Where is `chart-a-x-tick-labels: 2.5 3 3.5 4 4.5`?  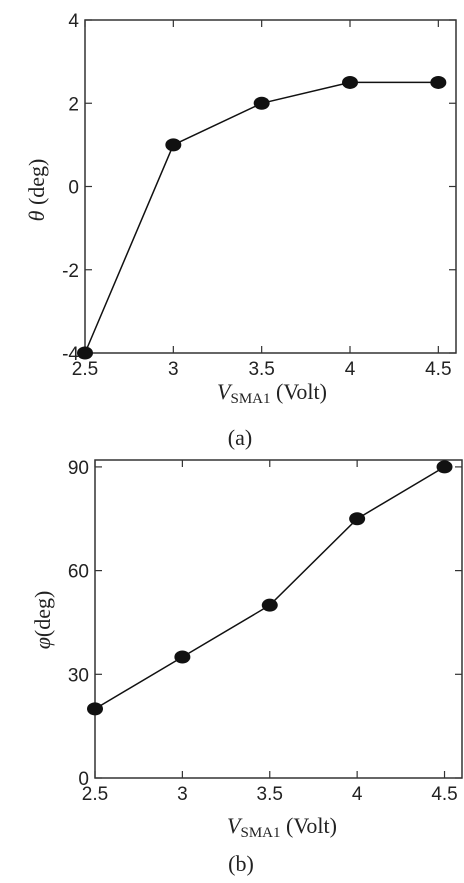
chart-a-x-tick-labels: 2.5 3 3.5 4 4.5 is located at coordinates (262, 369).